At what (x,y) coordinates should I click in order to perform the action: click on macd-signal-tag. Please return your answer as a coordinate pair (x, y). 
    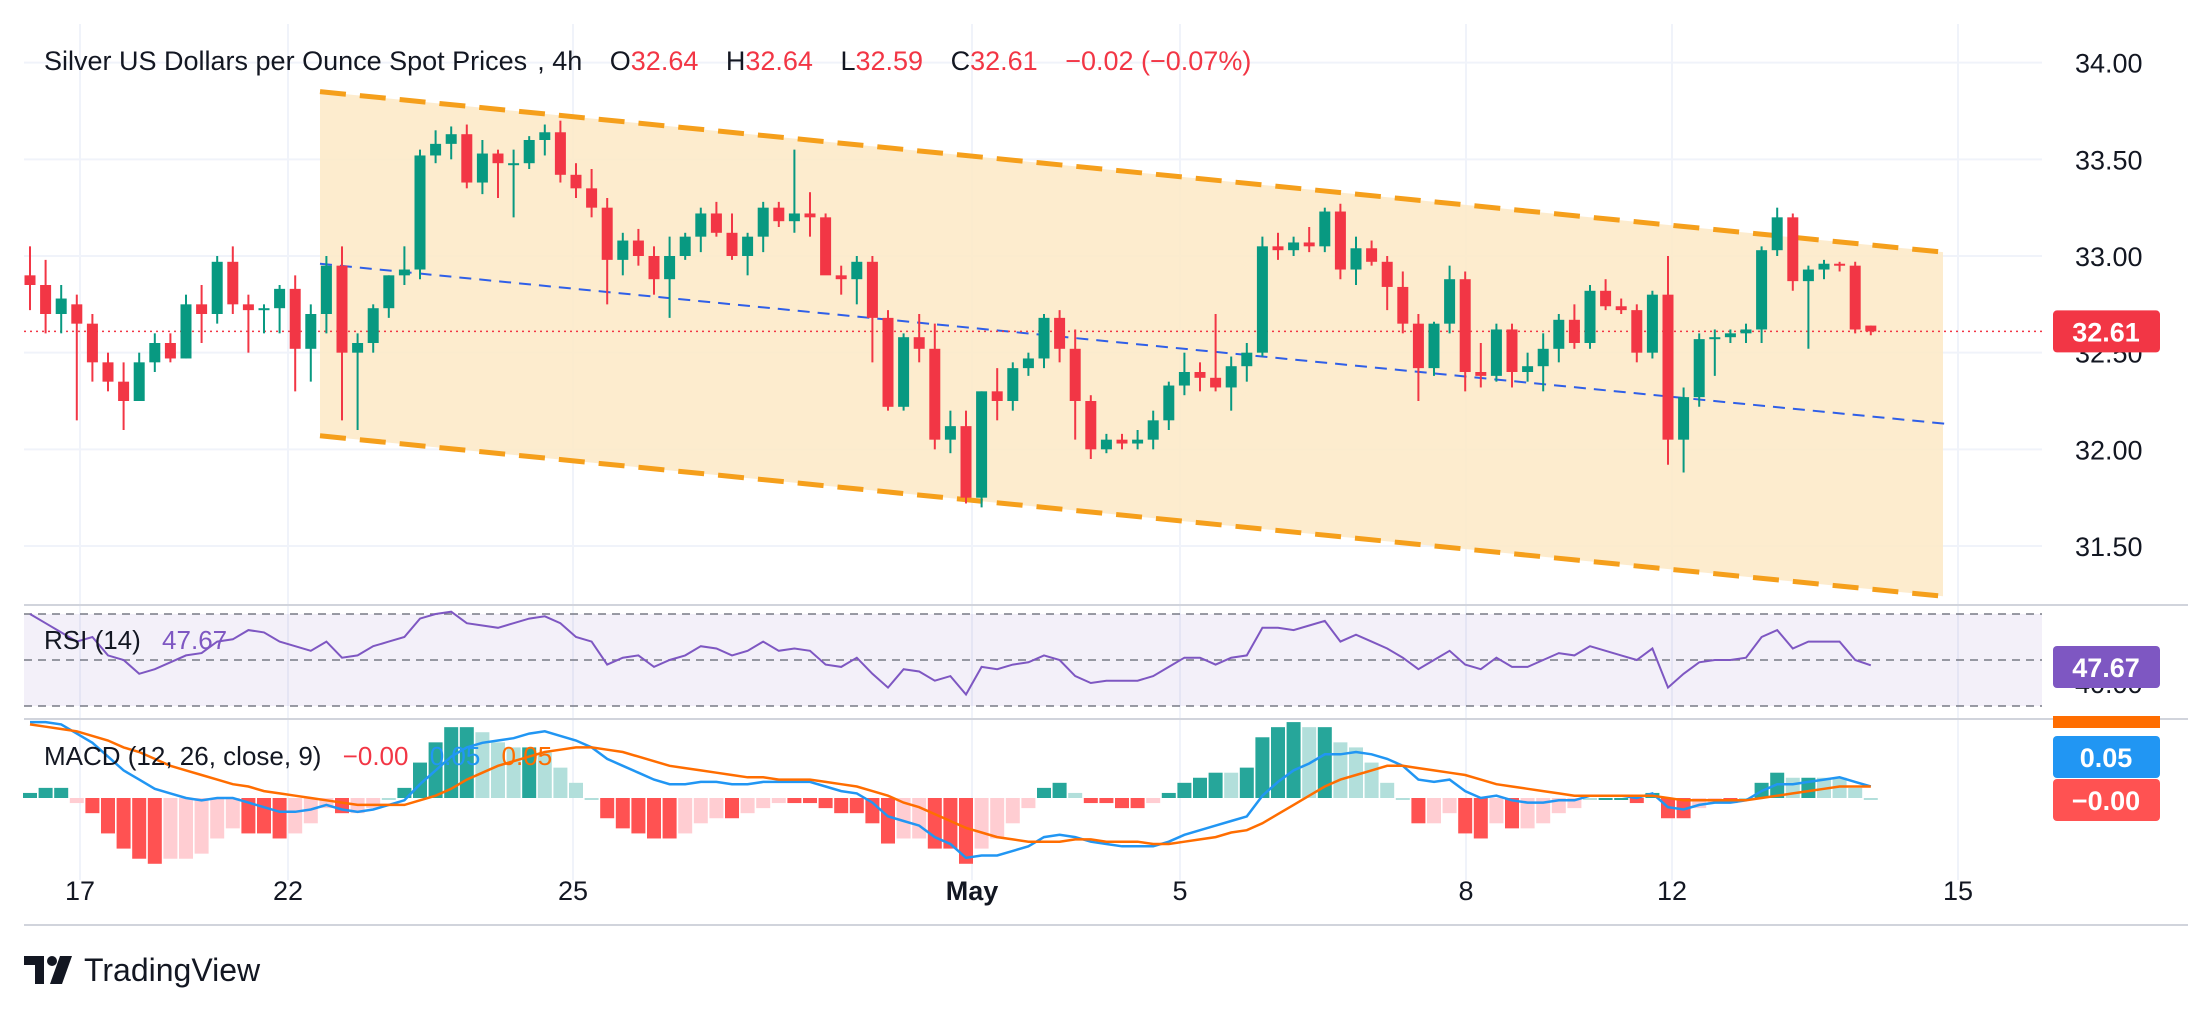
    Looking at the image, I should click on (2106, 722).